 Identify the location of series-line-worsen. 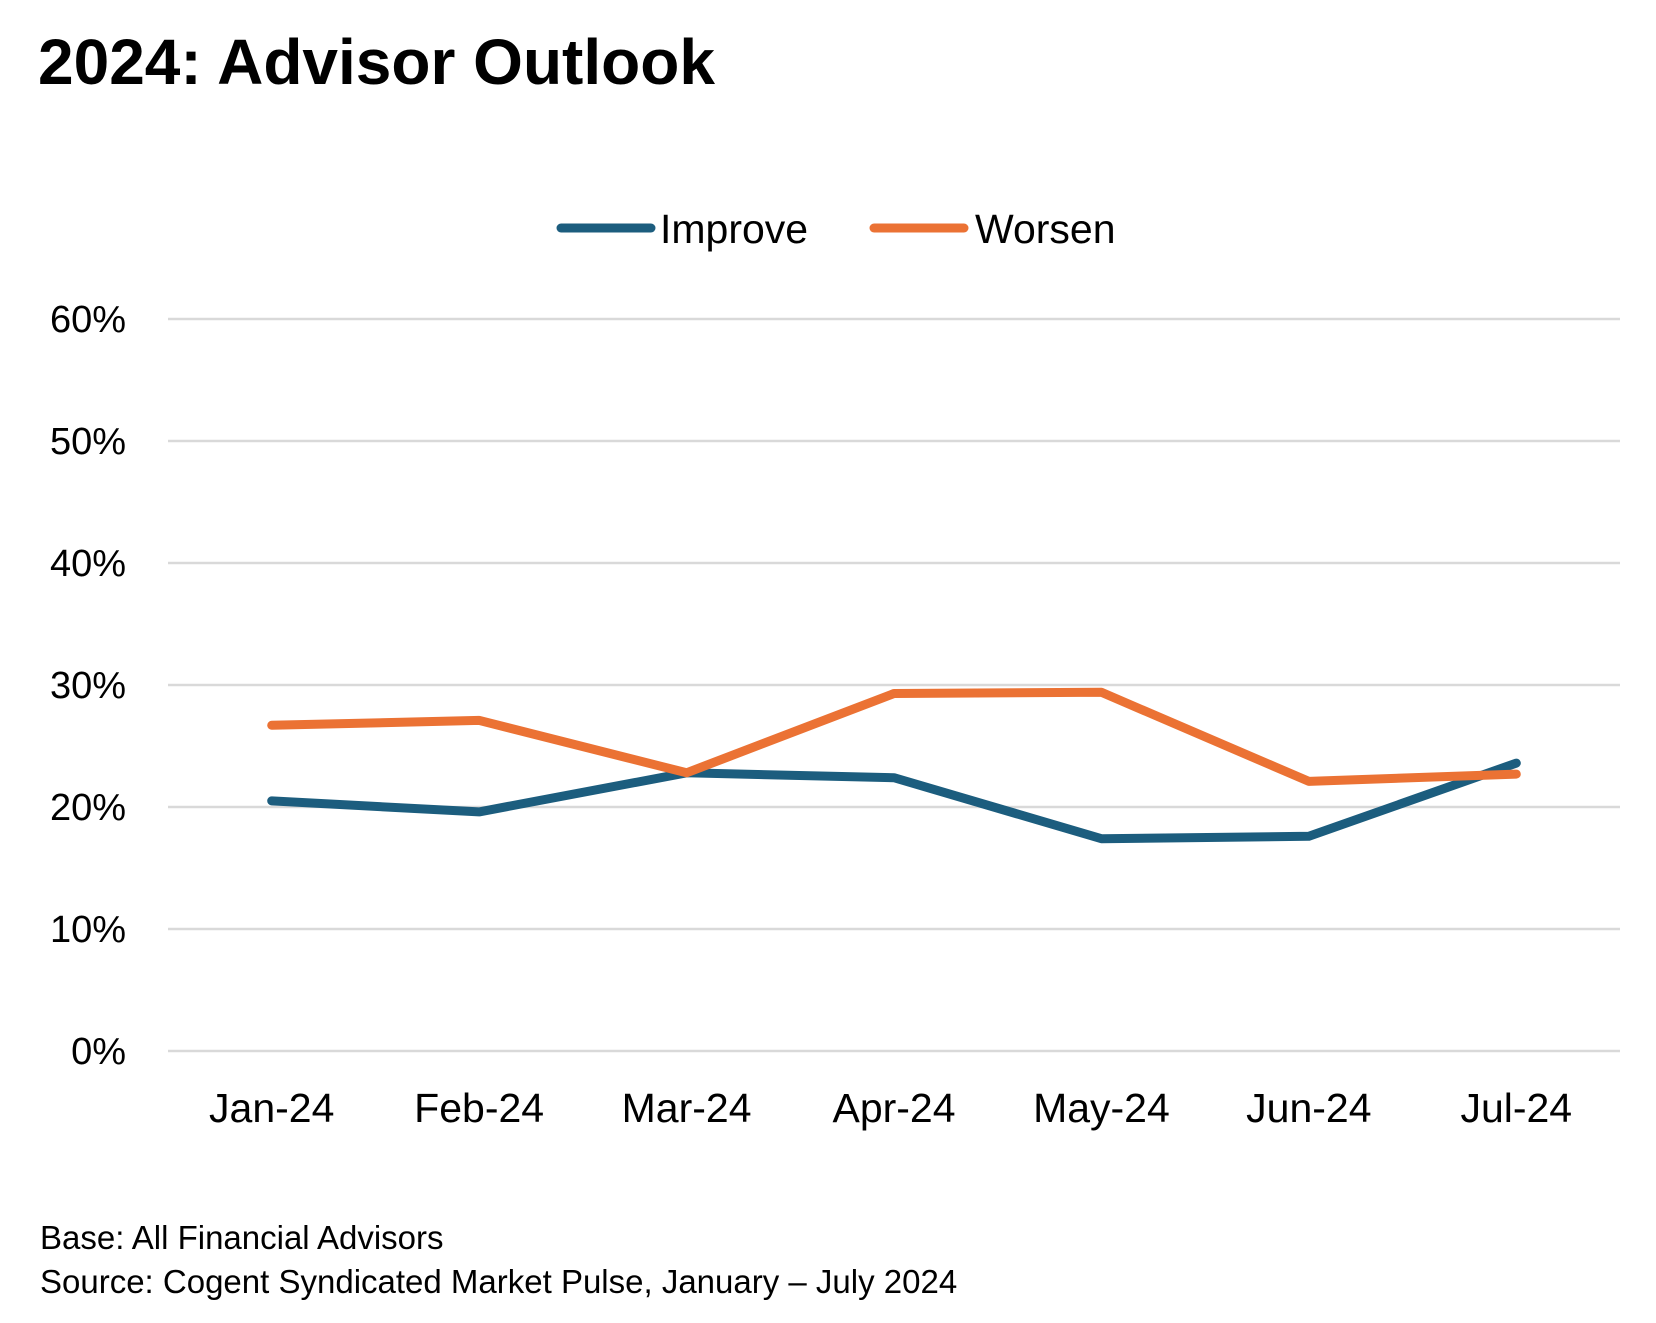
(894, 736).